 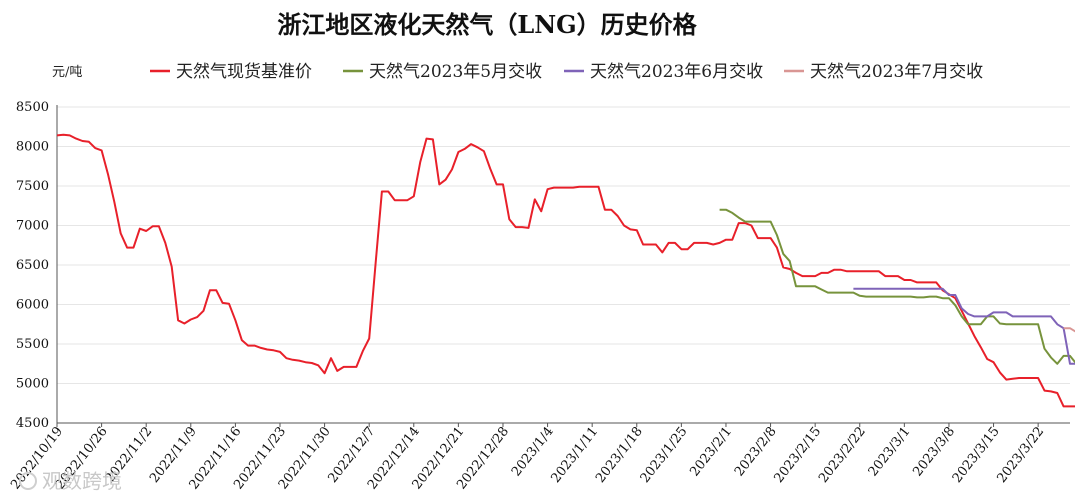 I want to click on y-tick-label: 6000, so click(x=32, y=305).